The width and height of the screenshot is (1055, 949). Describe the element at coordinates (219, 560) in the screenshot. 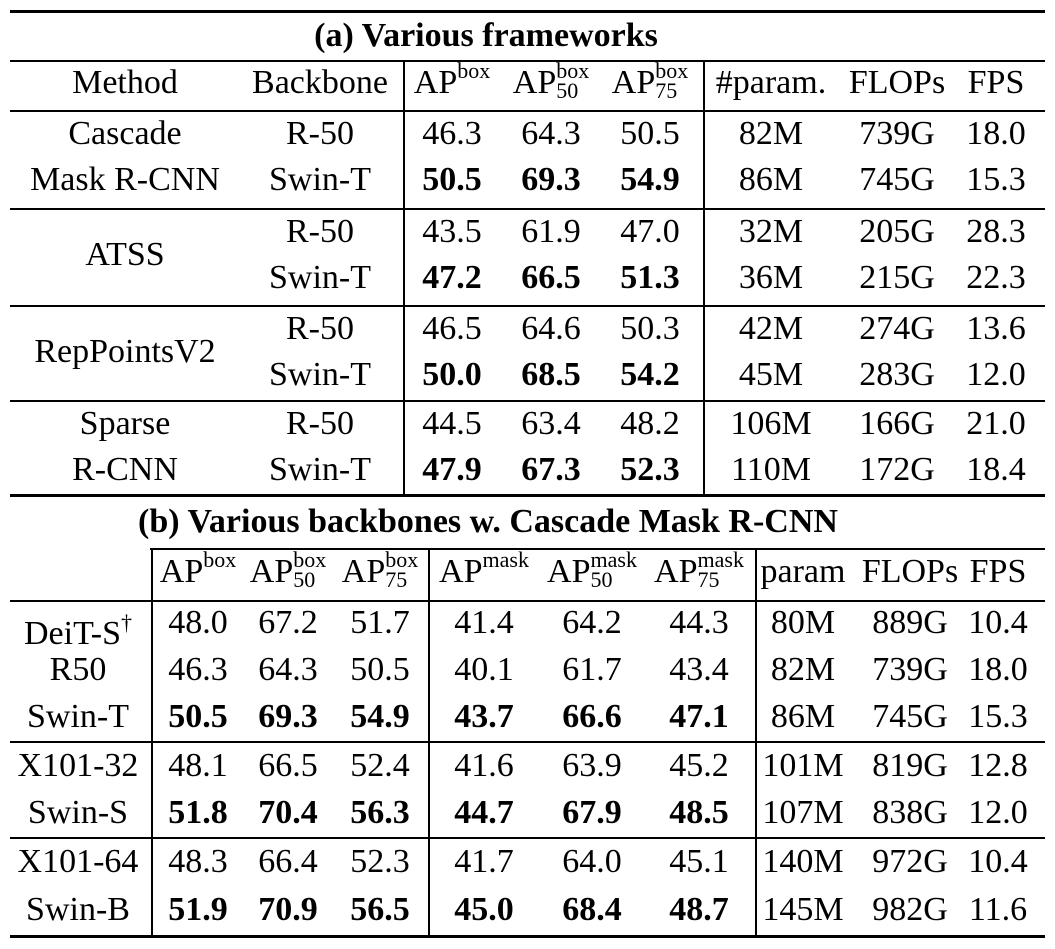

I see `ap-script: box` at that location.